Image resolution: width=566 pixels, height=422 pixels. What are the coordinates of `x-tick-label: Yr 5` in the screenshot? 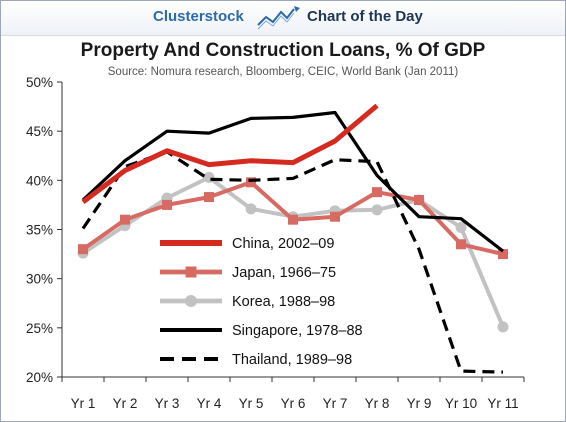 It's located at (251, 403).